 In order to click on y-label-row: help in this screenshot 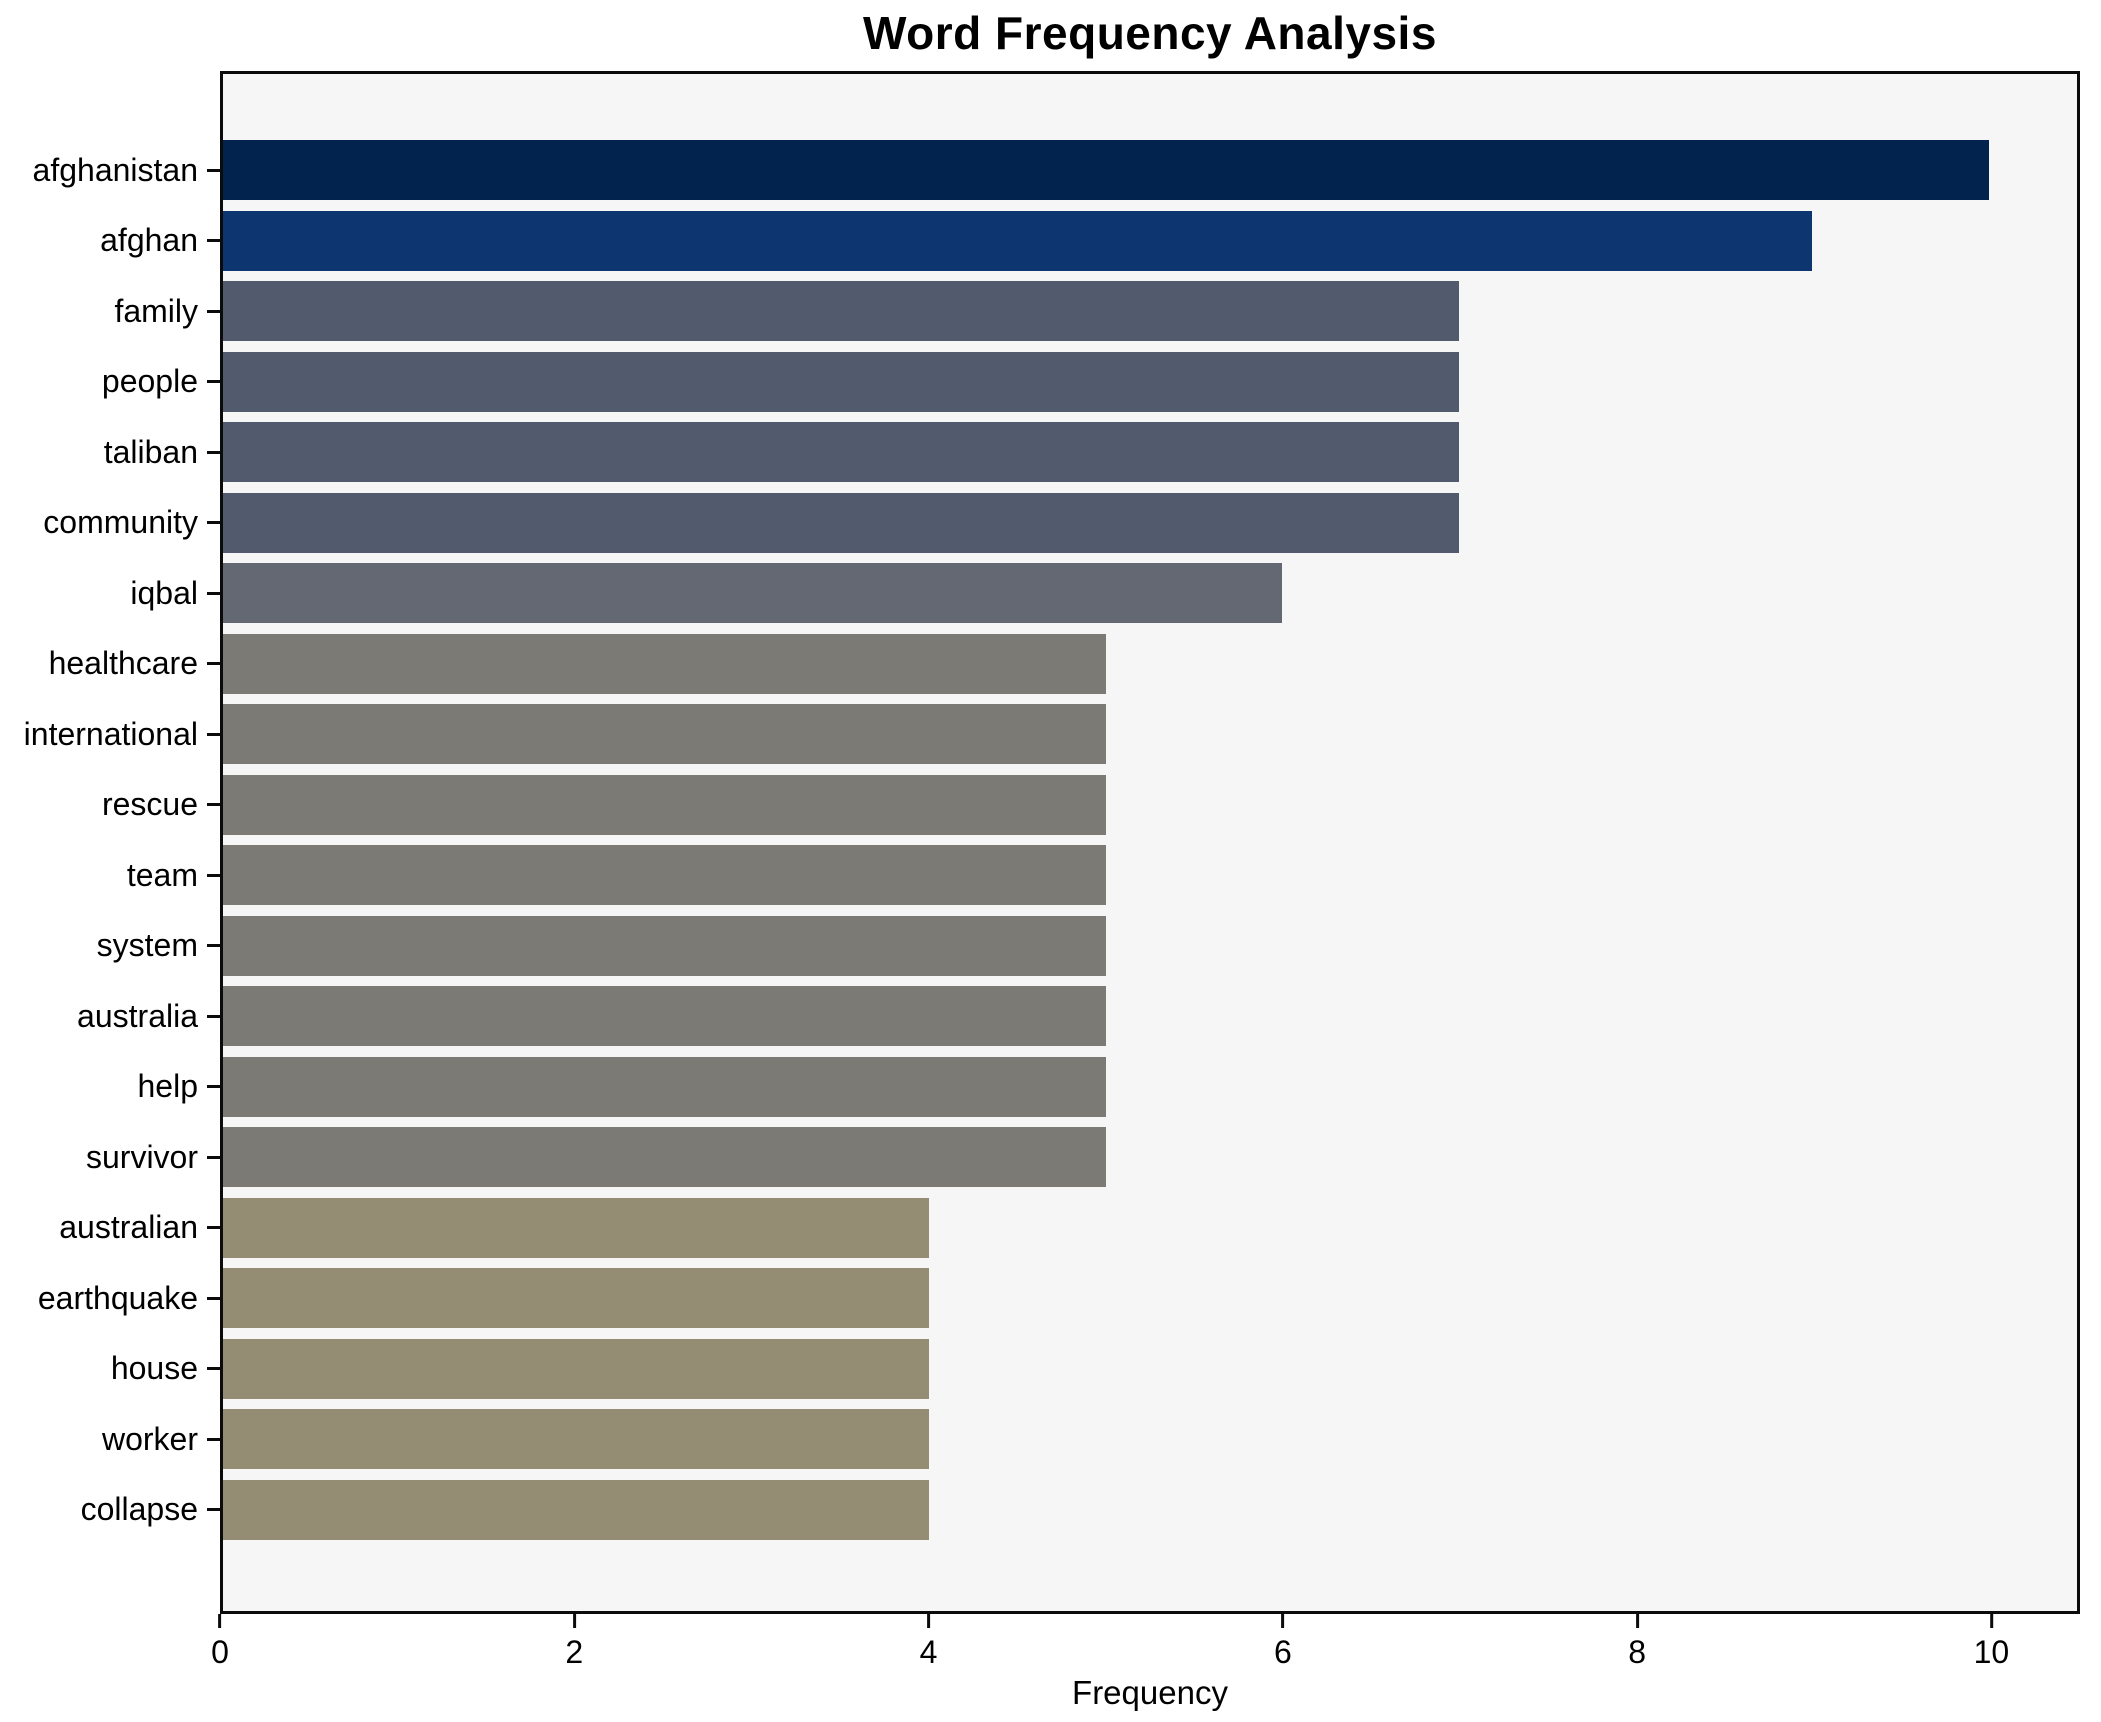, I will do `click(110, 1092)`.